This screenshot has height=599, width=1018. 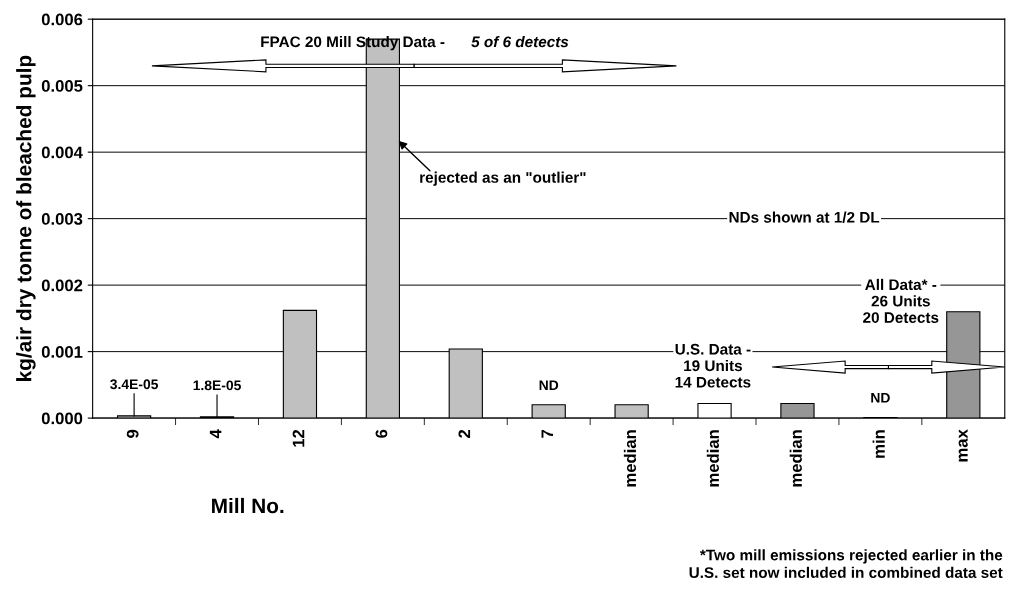 What do you see at coordinates (215, 434) in the screenshot?
I see `x-tick-label: 4` at bounding box center [215, 434].